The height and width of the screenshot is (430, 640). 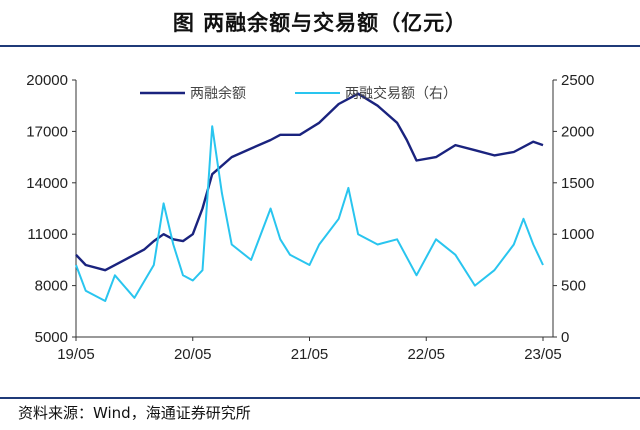 What do you see at coordinates (47, 183) in the screenshot?
I see `left-tick-label: 14000` at bounding box center [47, 183].